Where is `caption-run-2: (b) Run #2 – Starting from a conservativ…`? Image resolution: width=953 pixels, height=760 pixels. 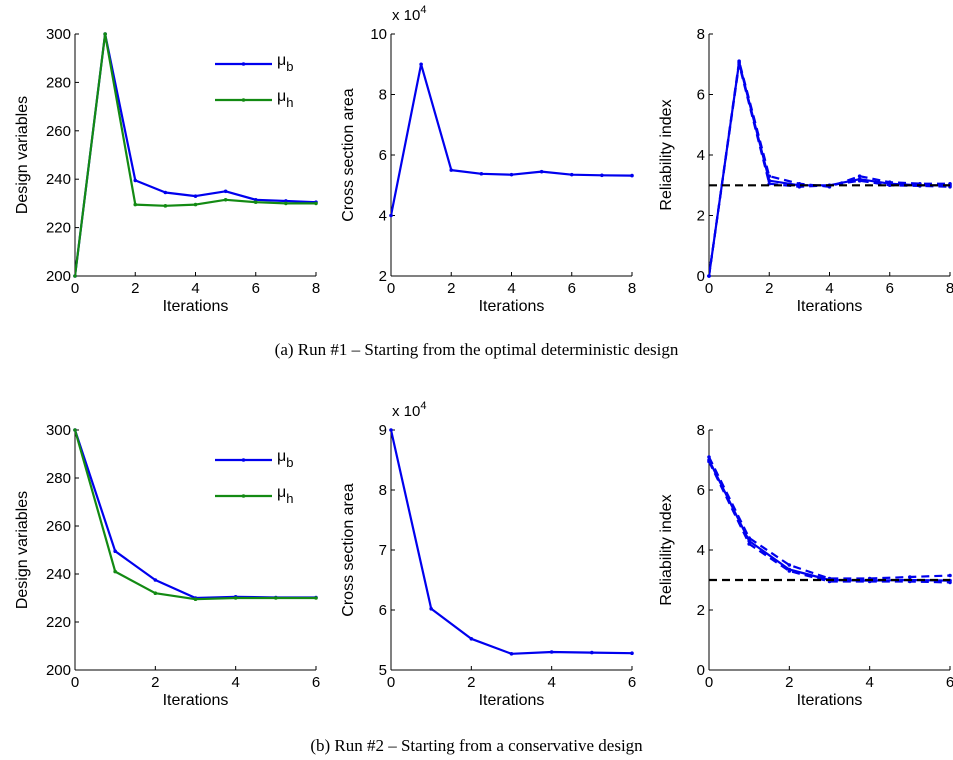
caption-run-2: (b) Run #2 – Starting from a conservativ… is located at coordinates (476, 745).